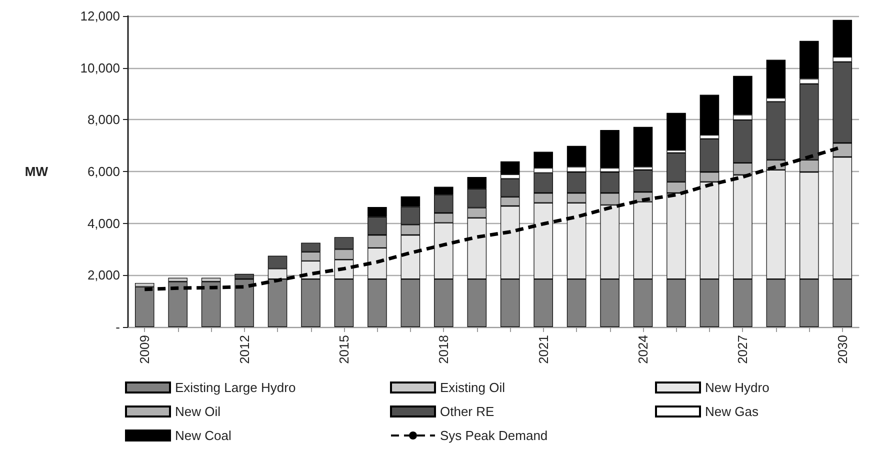 Image resolution: width=869 pixels, height=470 pixels. I want to click on x-tick-label: 2024, so click(643, 349).